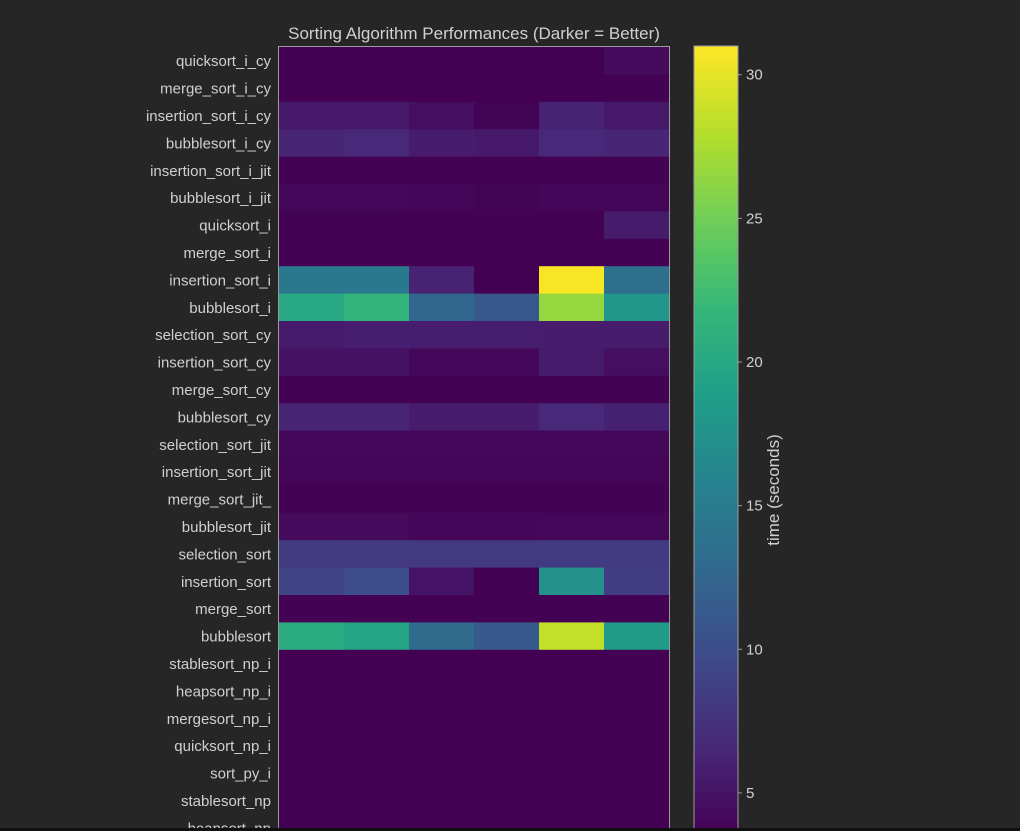 The width and height of the screenshot is (1020, 831). Describe the element at coordinates (229, 825) in the screenshot. I see `row-label: heapsort_np` at that location.